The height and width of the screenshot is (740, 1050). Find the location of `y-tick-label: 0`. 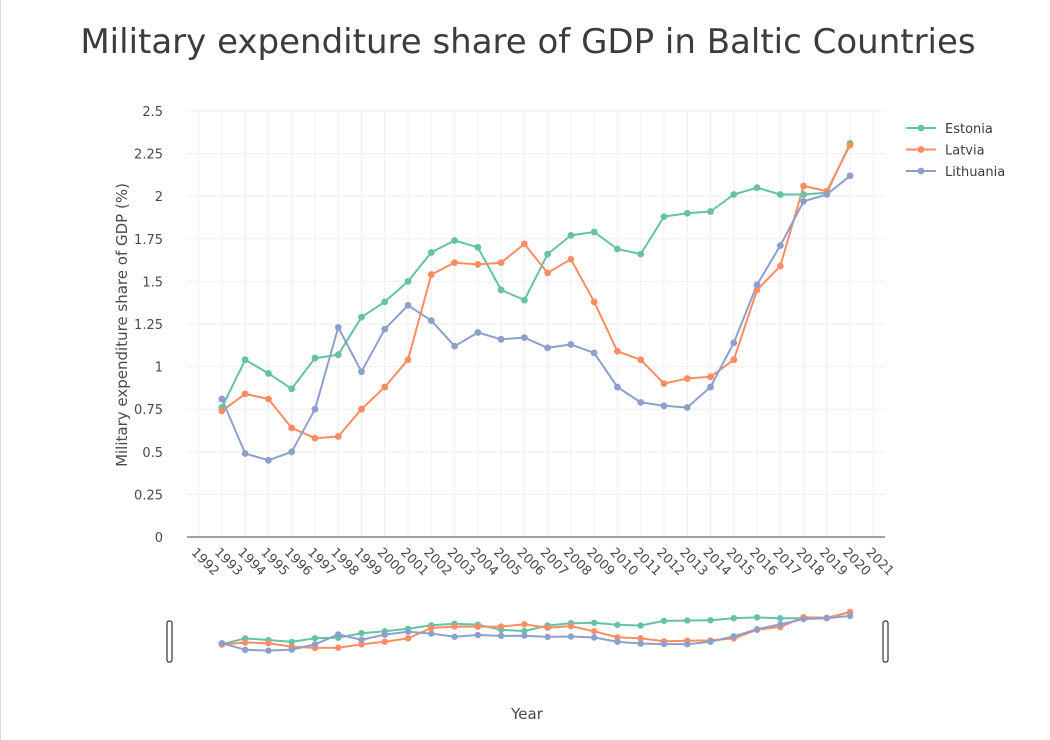

y-tick-label: 0 is located at coordinates (159, 538).